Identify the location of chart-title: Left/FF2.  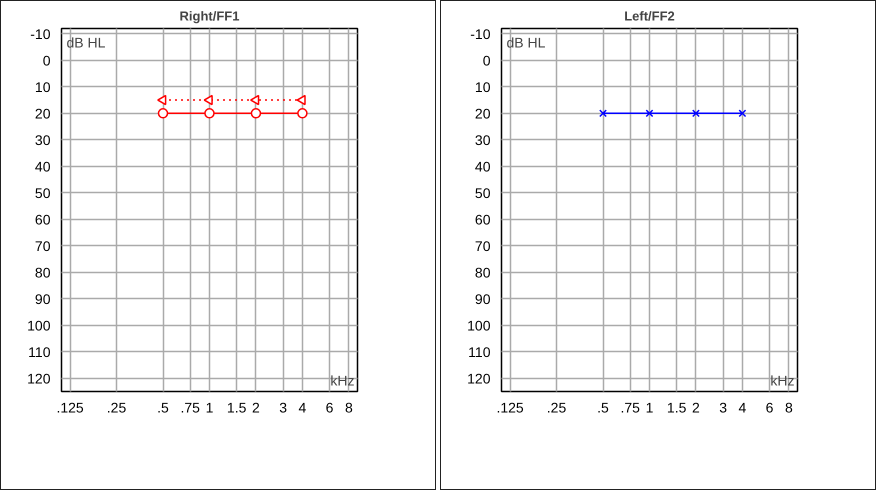
(649, 16).